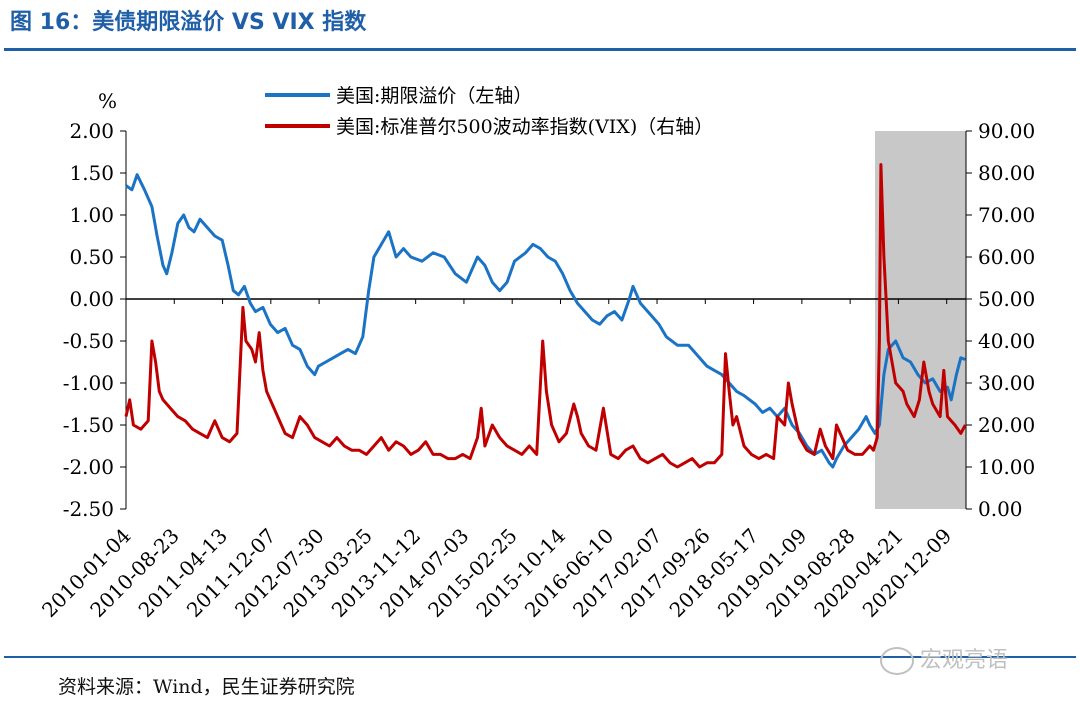 The width and height of the screenshot is (1080, 703). Describe the element at coordinates (897, 661) in the screenshot. I see `wechat-icon` at that location.